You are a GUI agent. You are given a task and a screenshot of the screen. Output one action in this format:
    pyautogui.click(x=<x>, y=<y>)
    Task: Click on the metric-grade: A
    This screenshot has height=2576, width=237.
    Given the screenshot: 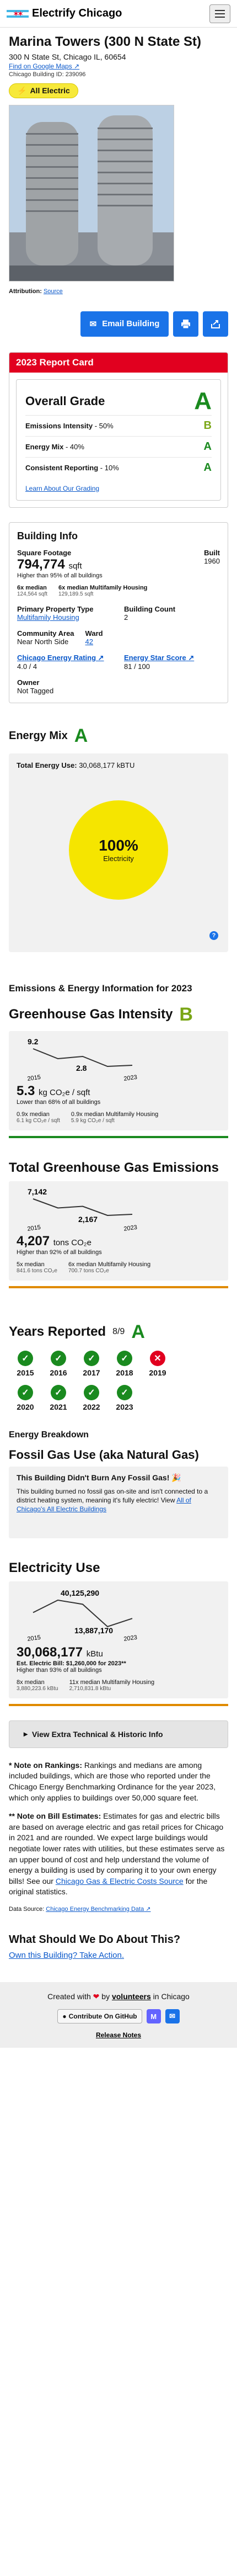 What is the action you would take?
    pyautogui.click(x=207, y=467)
    